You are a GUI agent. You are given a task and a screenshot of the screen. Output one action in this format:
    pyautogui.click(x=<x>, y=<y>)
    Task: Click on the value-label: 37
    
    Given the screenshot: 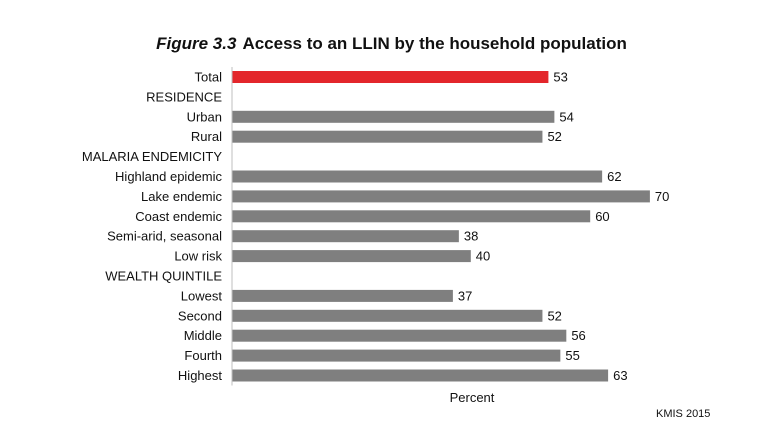 What is the action you would take?
    pyautogui.click(x=465, y=295)
    